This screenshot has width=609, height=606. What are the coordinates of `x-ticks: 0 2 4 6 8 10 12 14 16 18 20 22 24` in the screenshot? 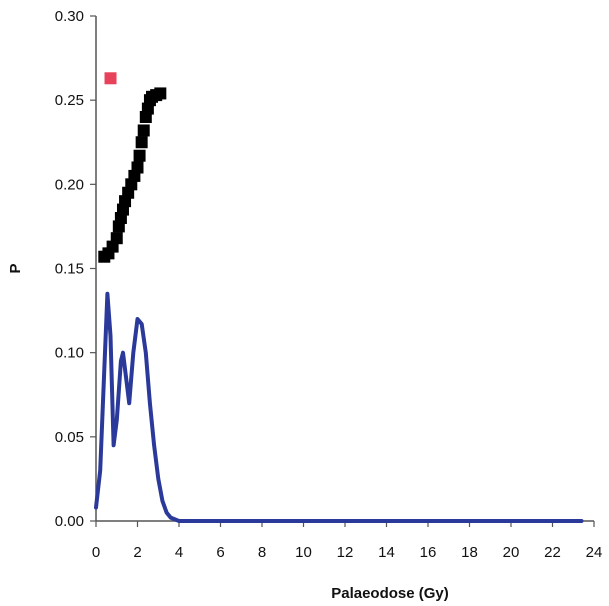 It's located at (347, 541).